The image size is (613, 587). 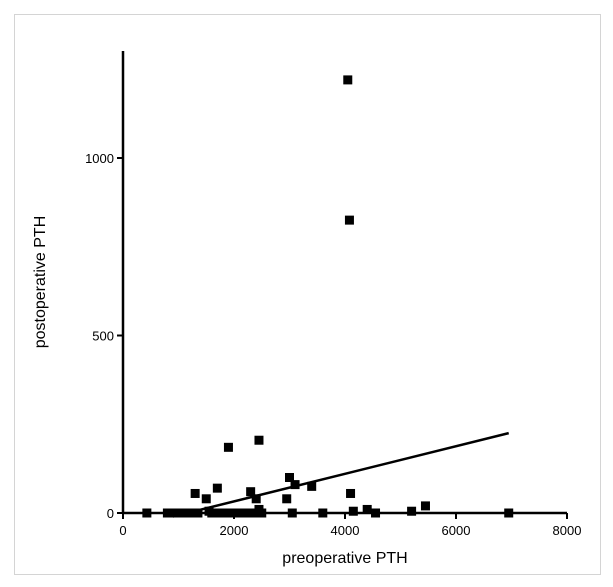 What do you see at coordinates (110, 513) in the screenshot?
I see `y-tick-label: 0` at bounding box center [110, 513].